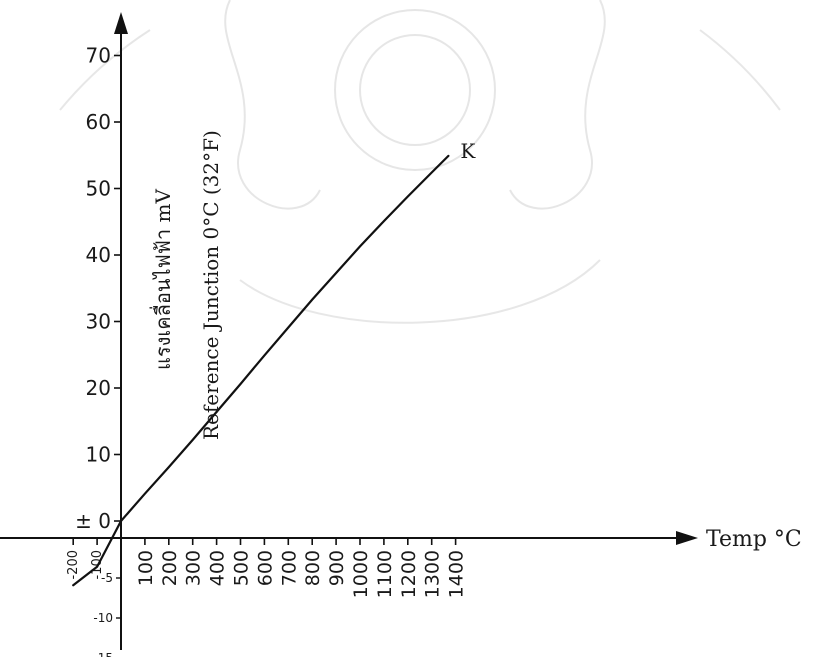 This screenshot has width=824, height=657. I want to click on y-tick-label-negative: -5, so click(107, 578).